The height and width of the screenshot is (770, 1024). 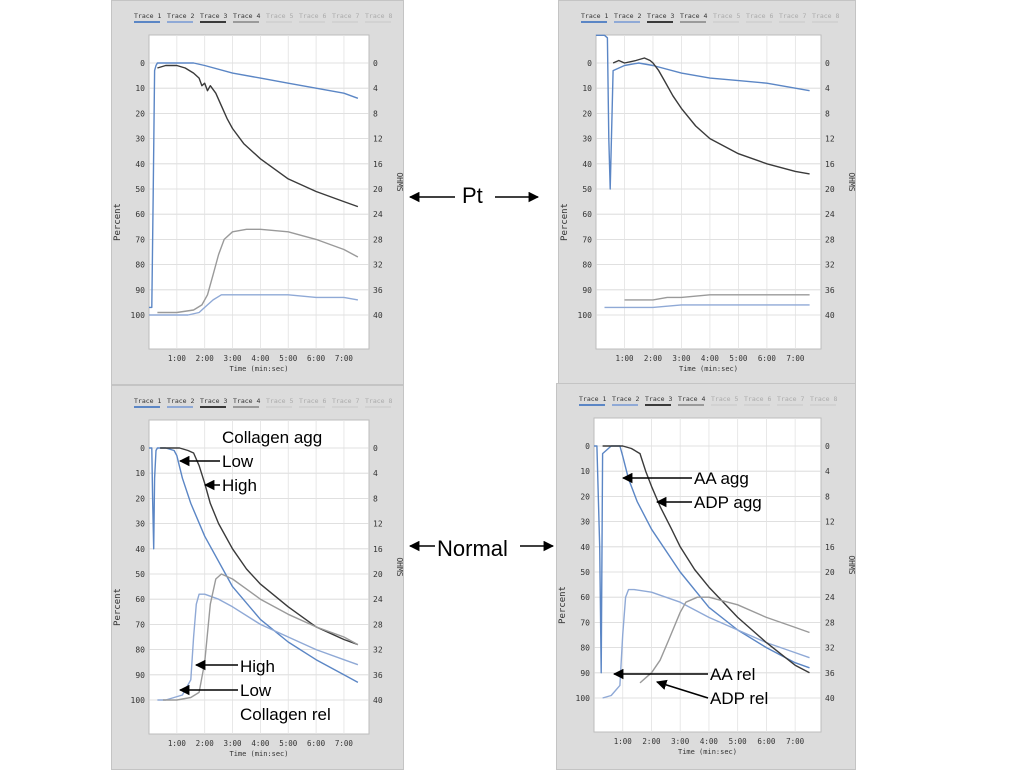 What do you see at coordinates (378, 700) in the screenshot?
I see `y2-tick-label: 40` at bounding box center [378, 700].